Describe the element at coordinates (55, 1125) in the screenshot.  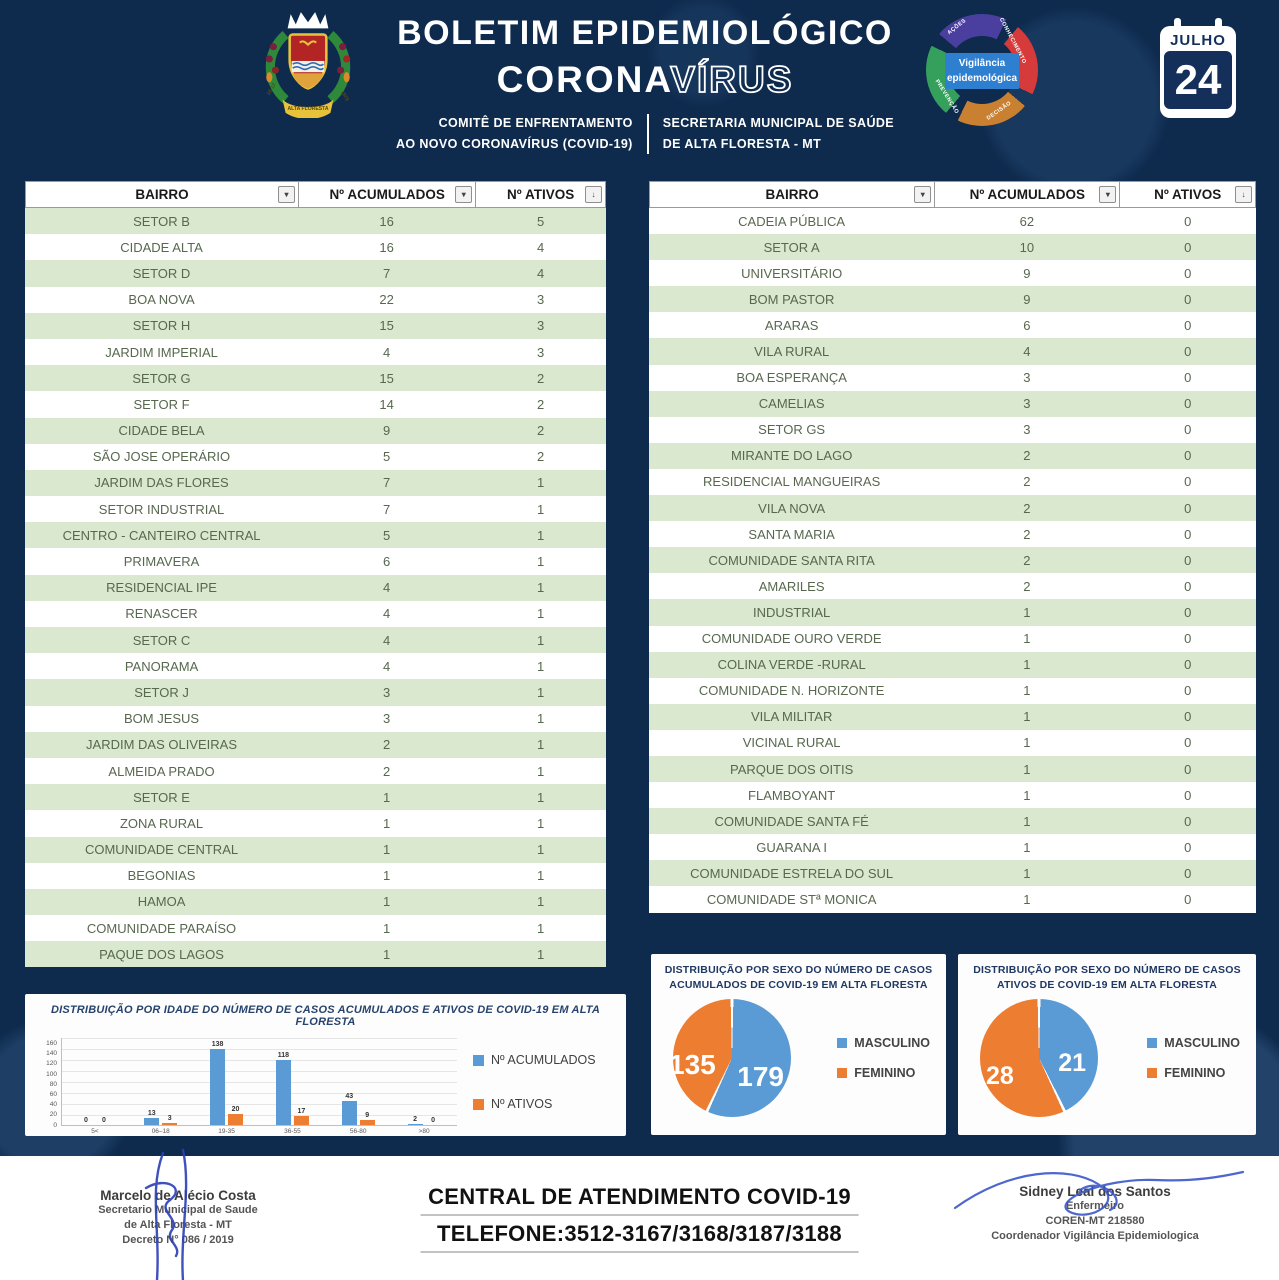
I see `y-tick-label: 0` at that location.